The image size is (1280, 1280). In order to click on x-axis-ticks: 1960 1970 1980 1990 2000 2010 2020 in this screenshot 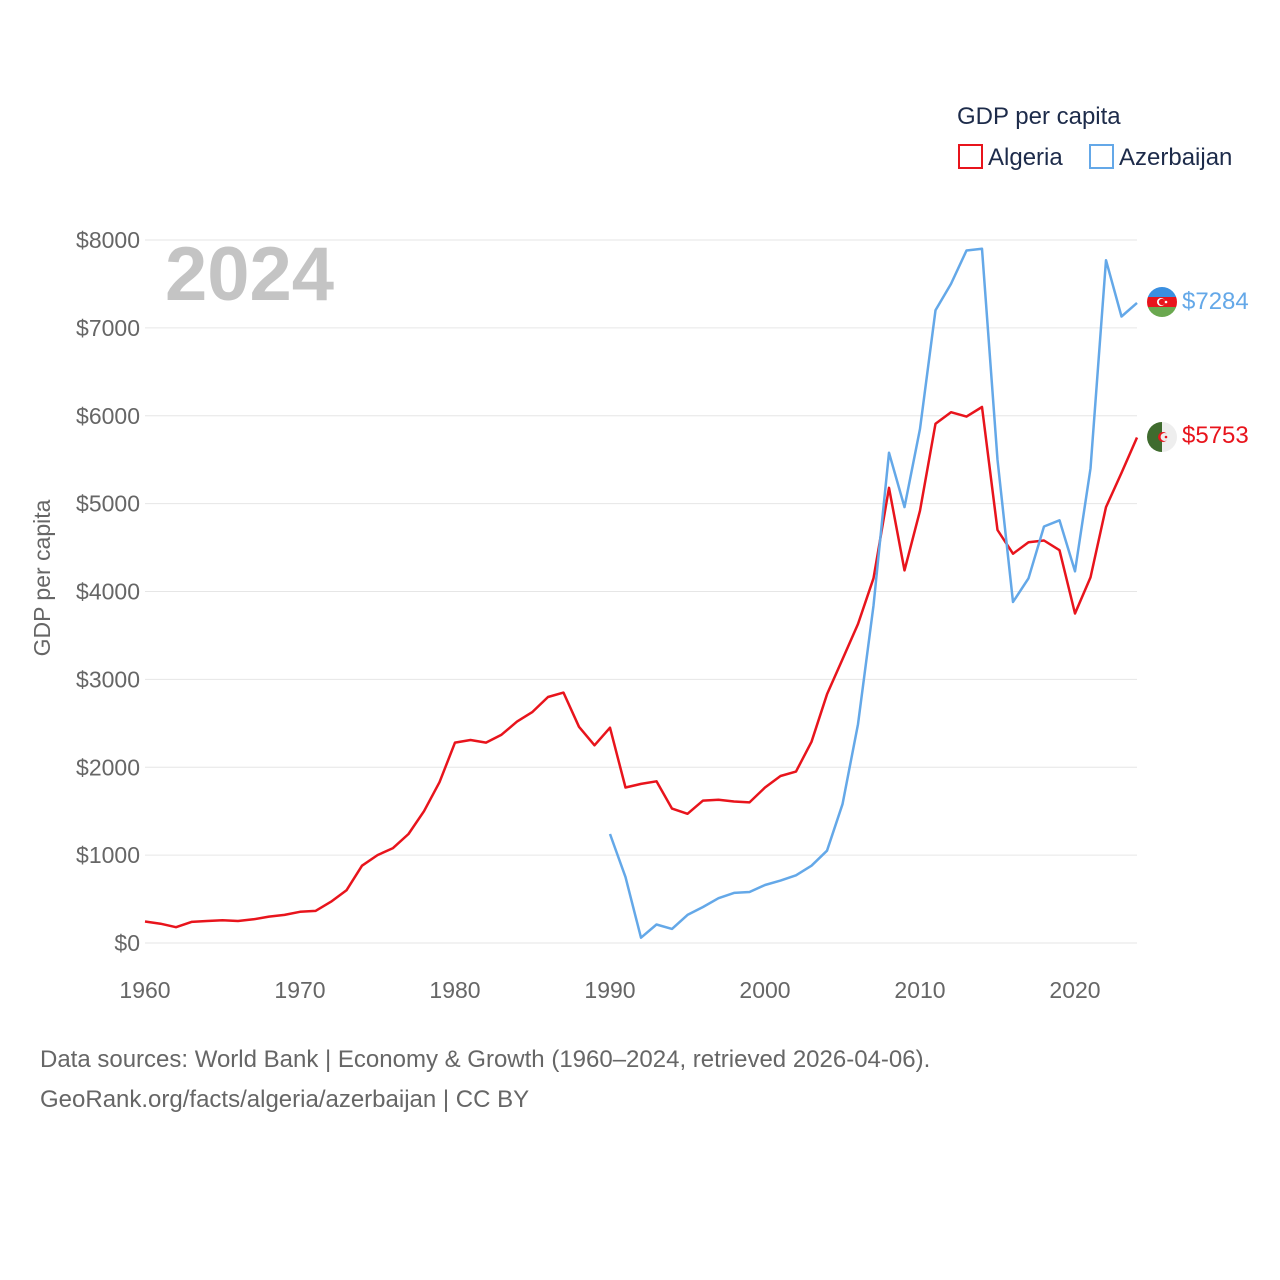, I will do `click(609, 990)`.